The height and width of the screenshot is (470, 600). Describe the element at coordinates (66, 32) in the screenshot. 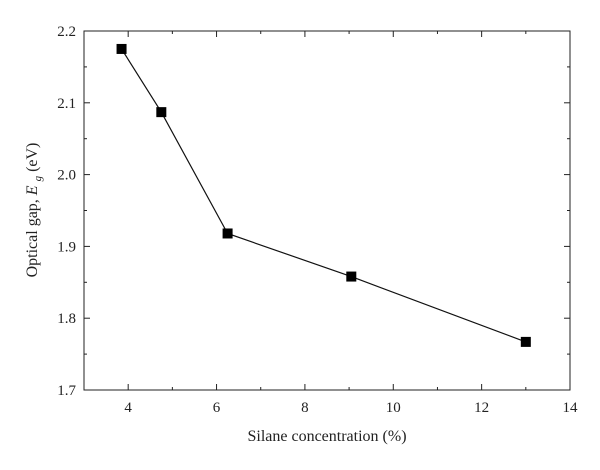

I see `y-tick-label: 2.2` at that location.